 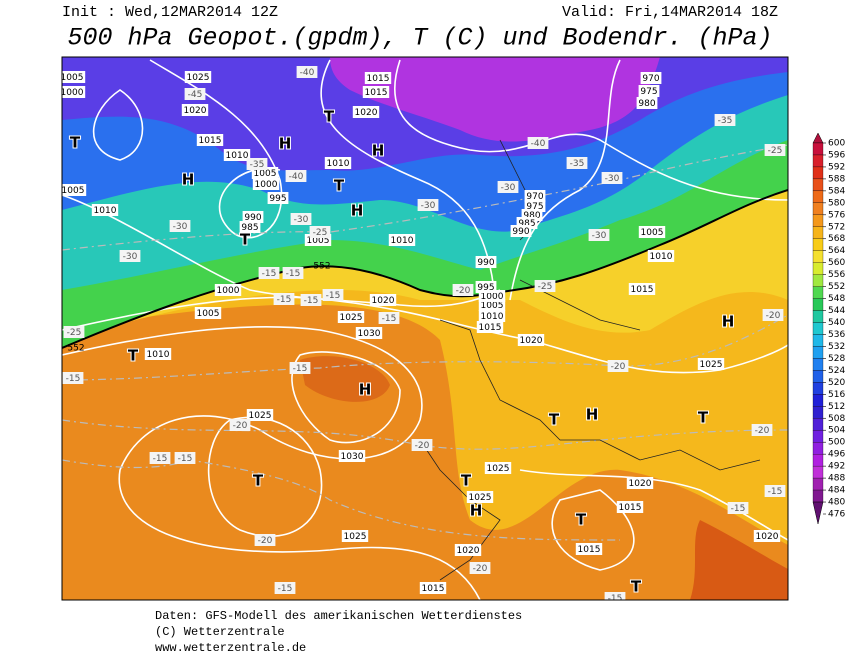 I want to click on colorbar-label: 584, so click(x=836, y=191).